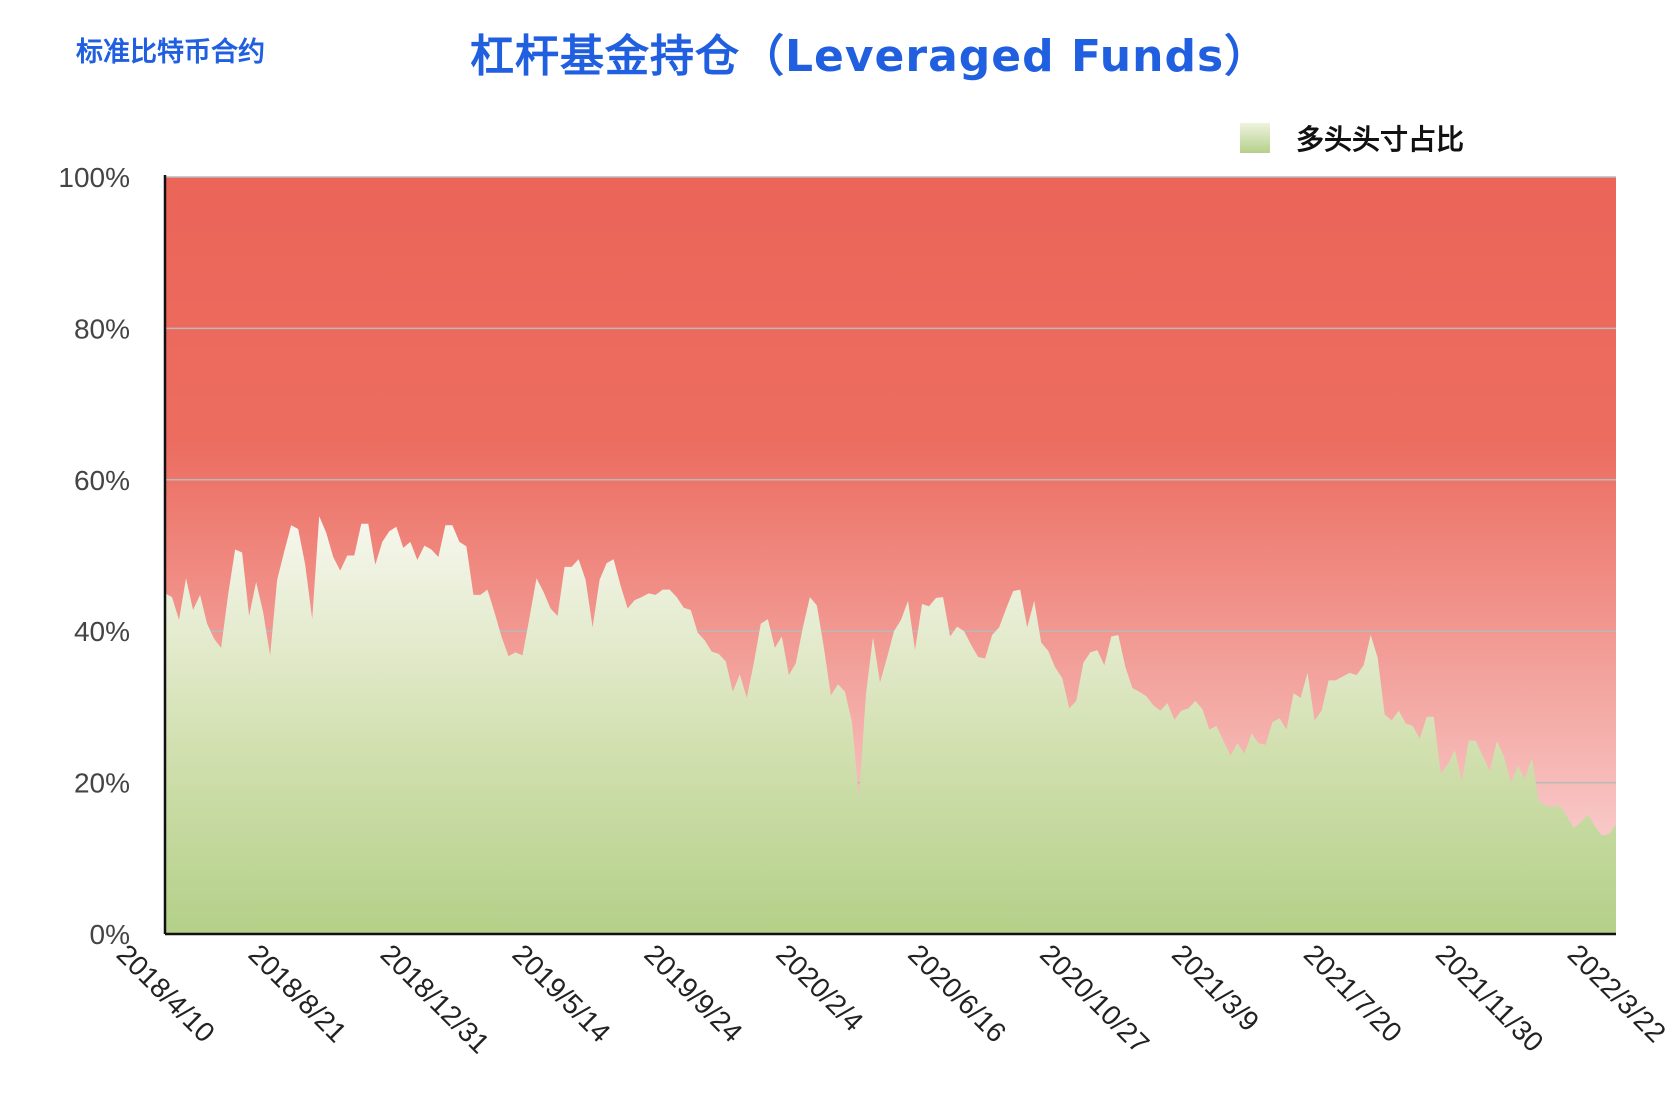  I want to click on chart-title: 杠杆基金持仓（Leveraged Funds）, so click(870, 56).